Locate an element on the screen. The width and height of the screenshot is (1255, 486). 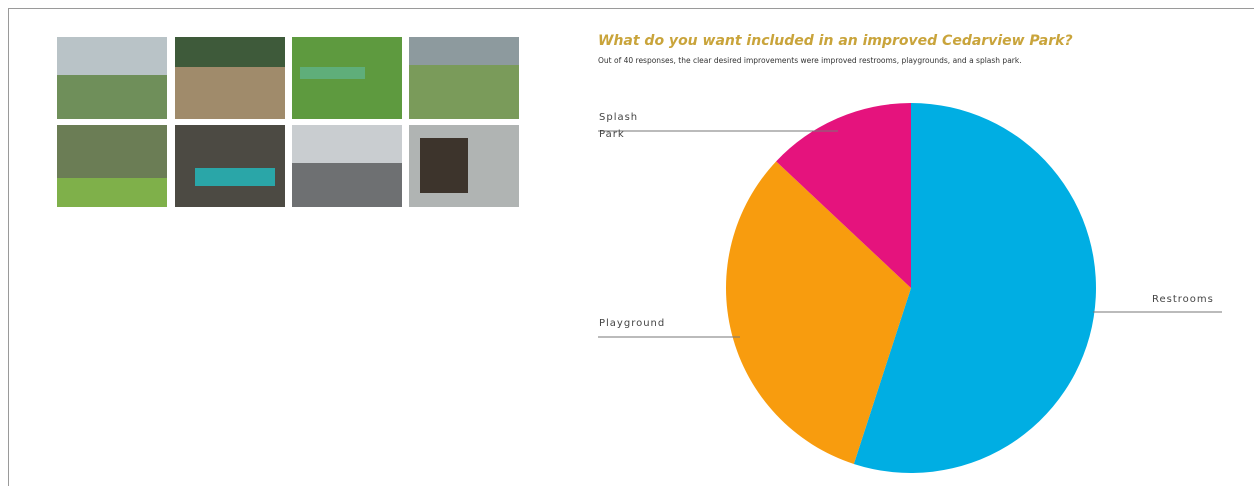
slice-label: Restrooms is located at coordinates (1183, 299).